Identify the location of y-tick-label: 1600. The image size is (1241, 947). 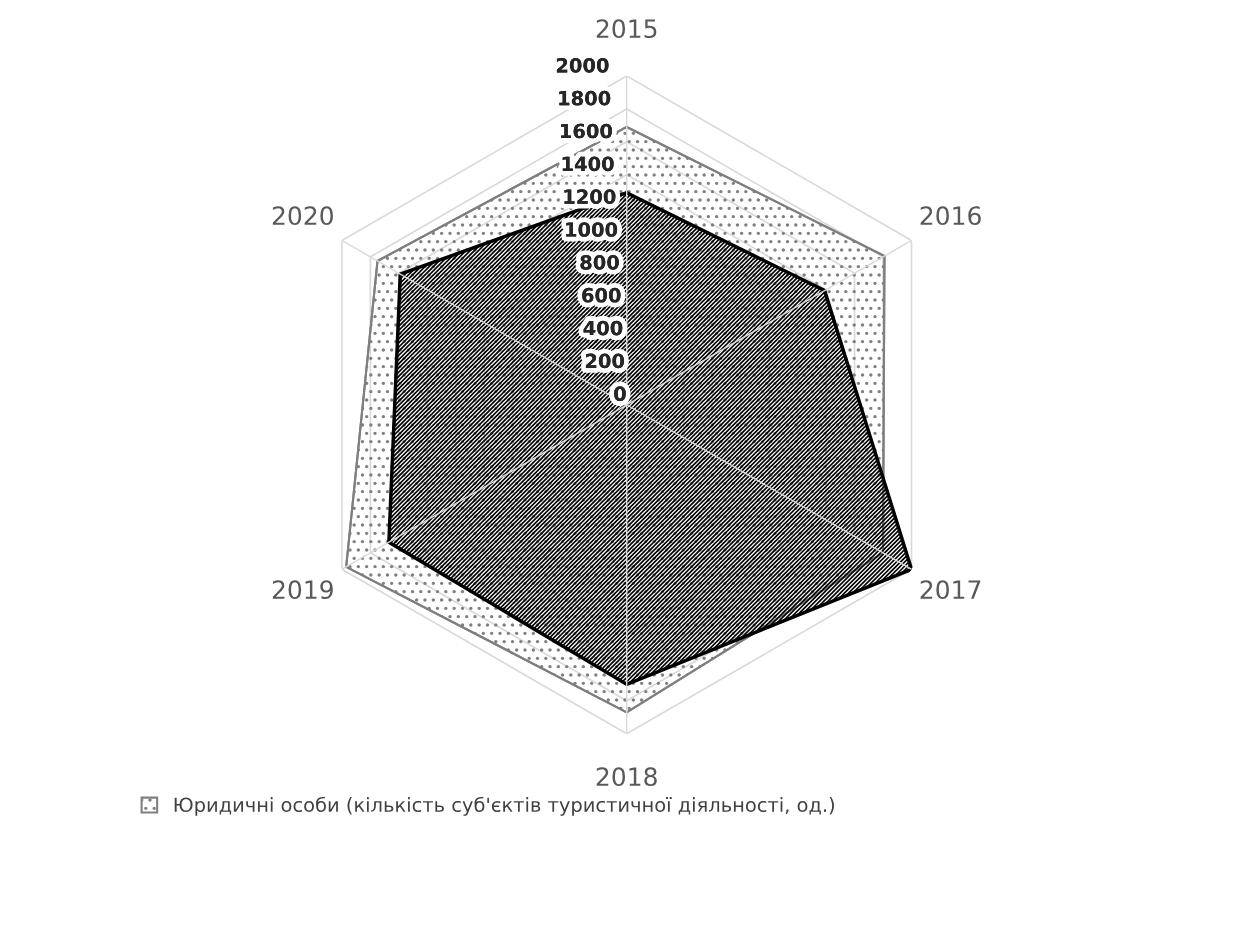
(587, 131).